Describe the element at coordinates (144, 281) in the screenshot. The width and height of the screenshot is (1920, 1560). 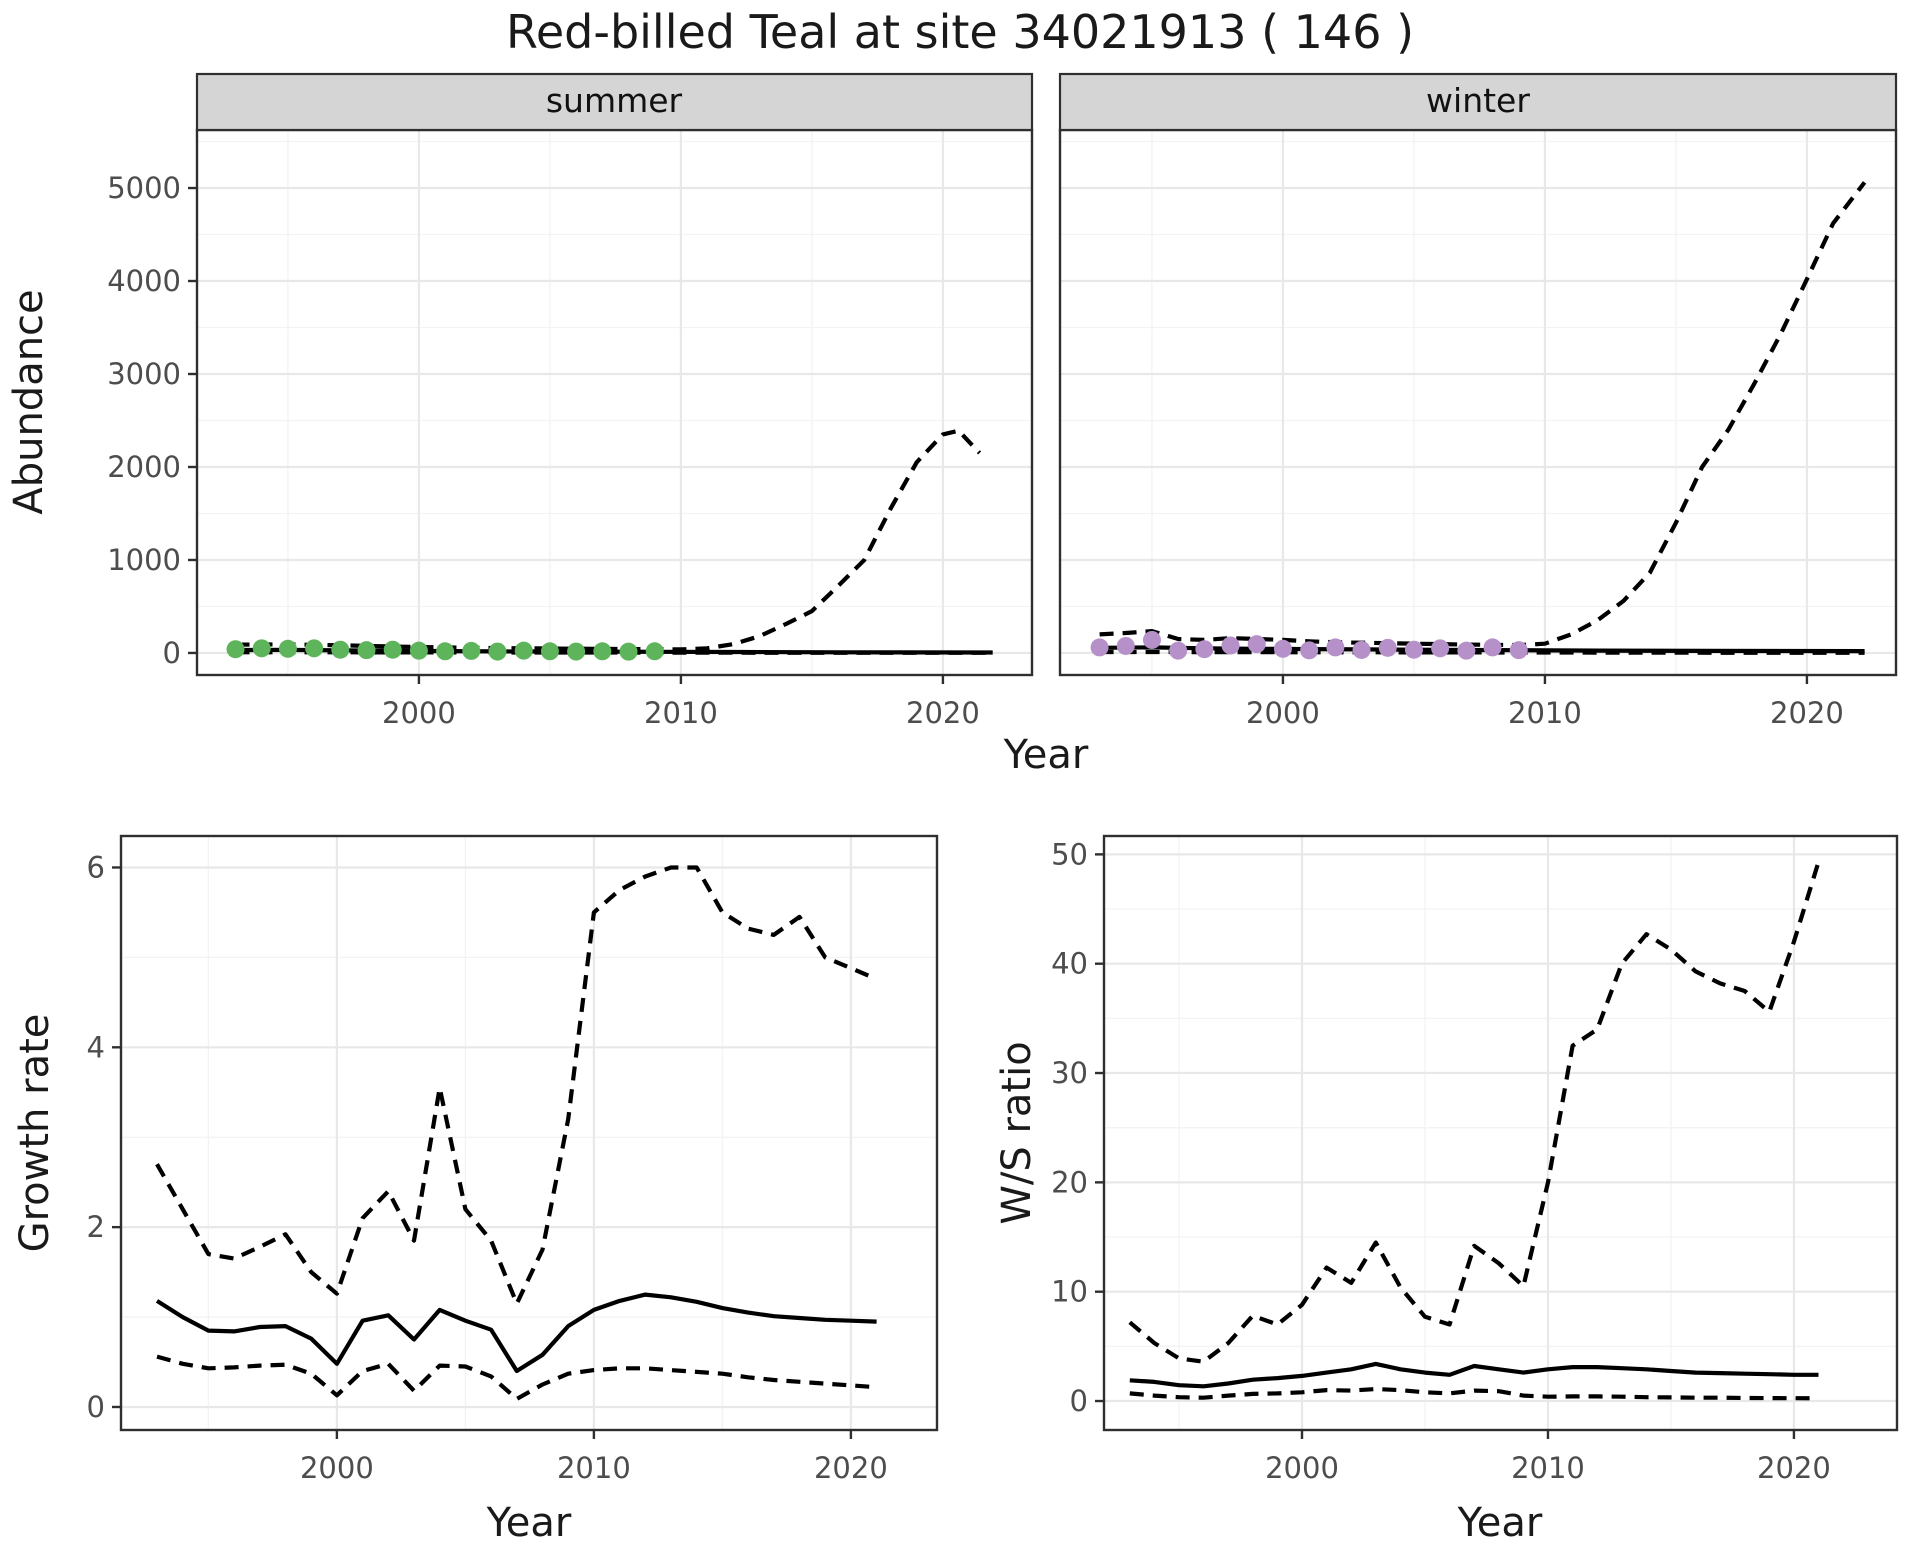
I see `y-tick-label: 4000` at that location.